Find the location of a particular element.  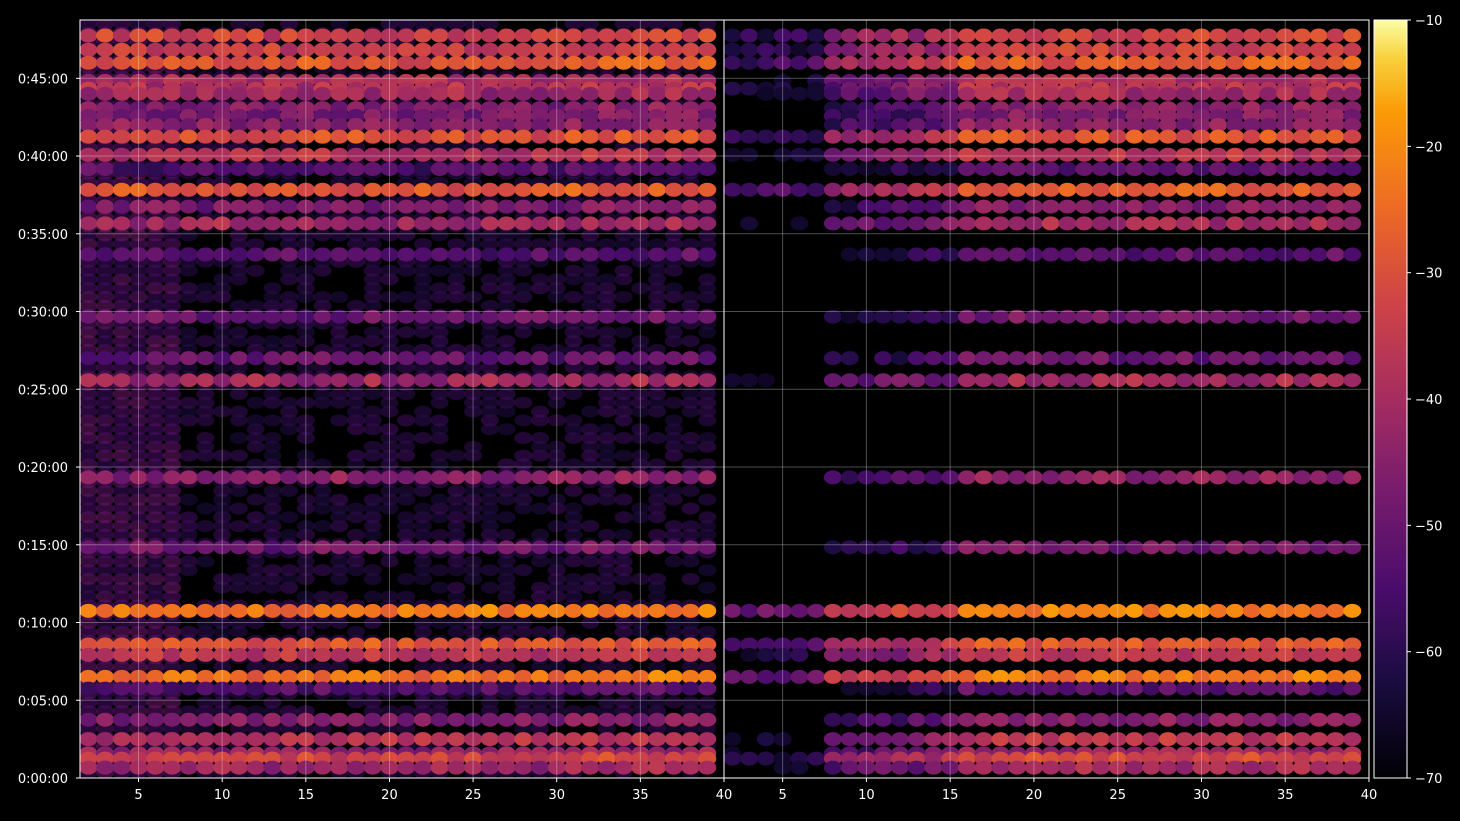

x-tick-label: 10 is located at coordinates (866, 795).